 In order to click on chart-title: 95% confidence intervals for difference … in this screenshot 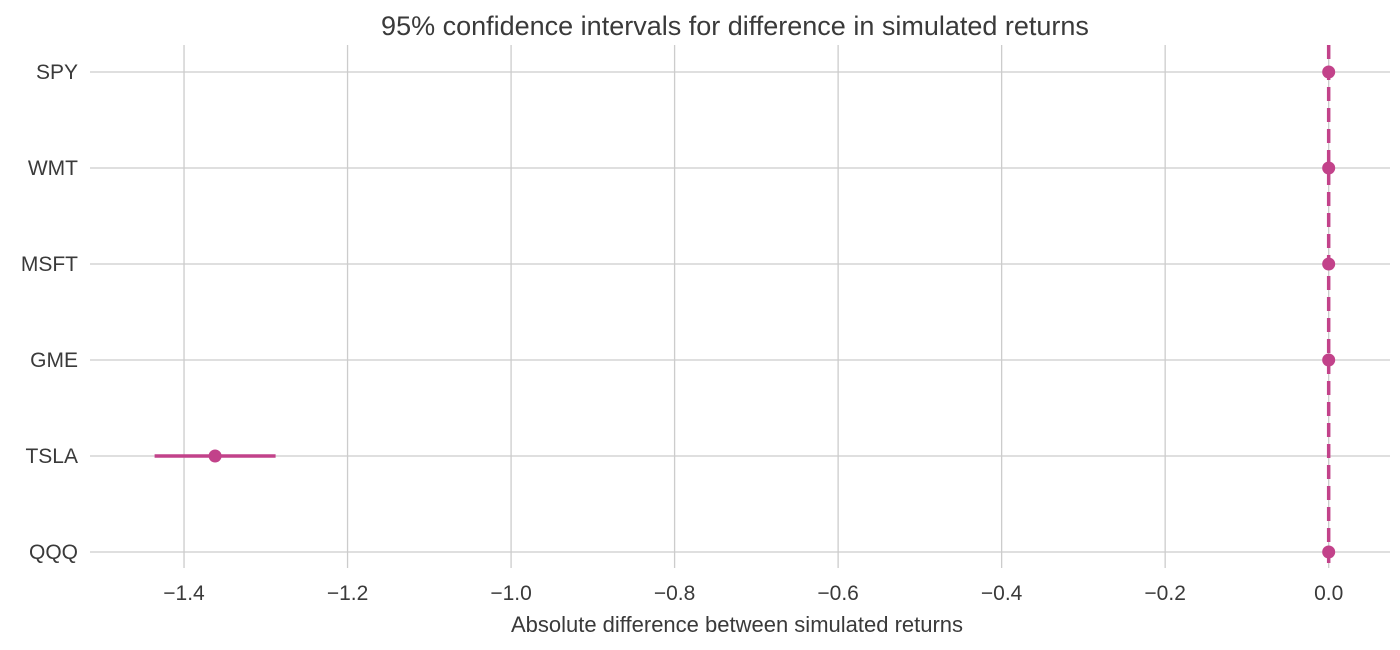, I will do `click(735, 26)`.